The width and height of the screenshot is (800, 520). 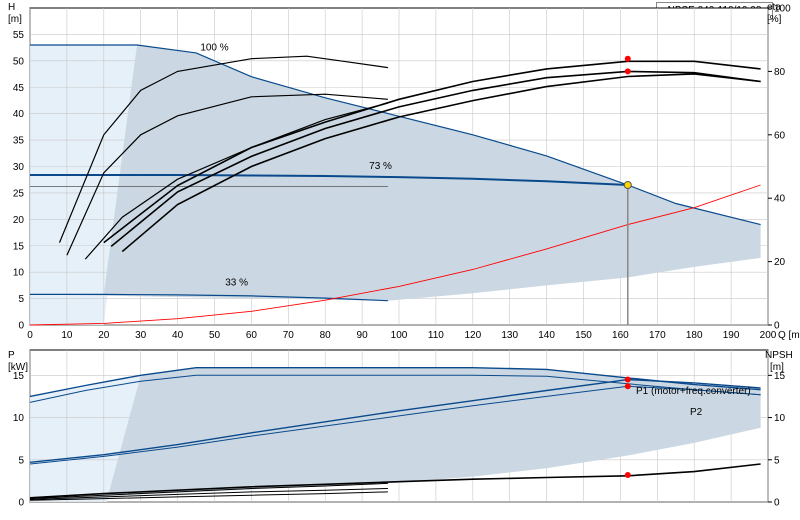 What do you see at coordinates (214, 47) in the screenshot?
I see `curve-annotation: 100 %` at bounding box center [214, 47].